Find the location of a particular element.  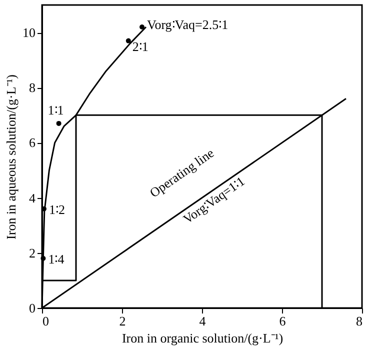

x-tick-label: 6 is located at coordinates (282, 321).